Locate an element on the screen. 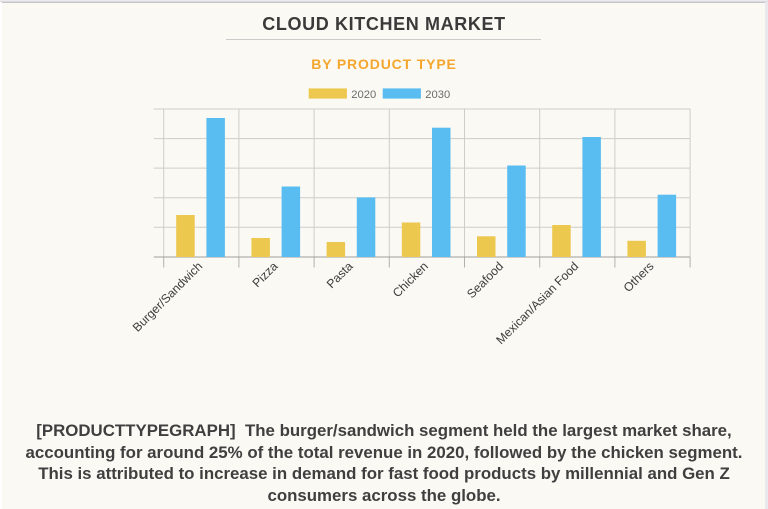 The width and height of the screenshot is (768, 509). svg-text: Others is located at coordinates (639, 277).